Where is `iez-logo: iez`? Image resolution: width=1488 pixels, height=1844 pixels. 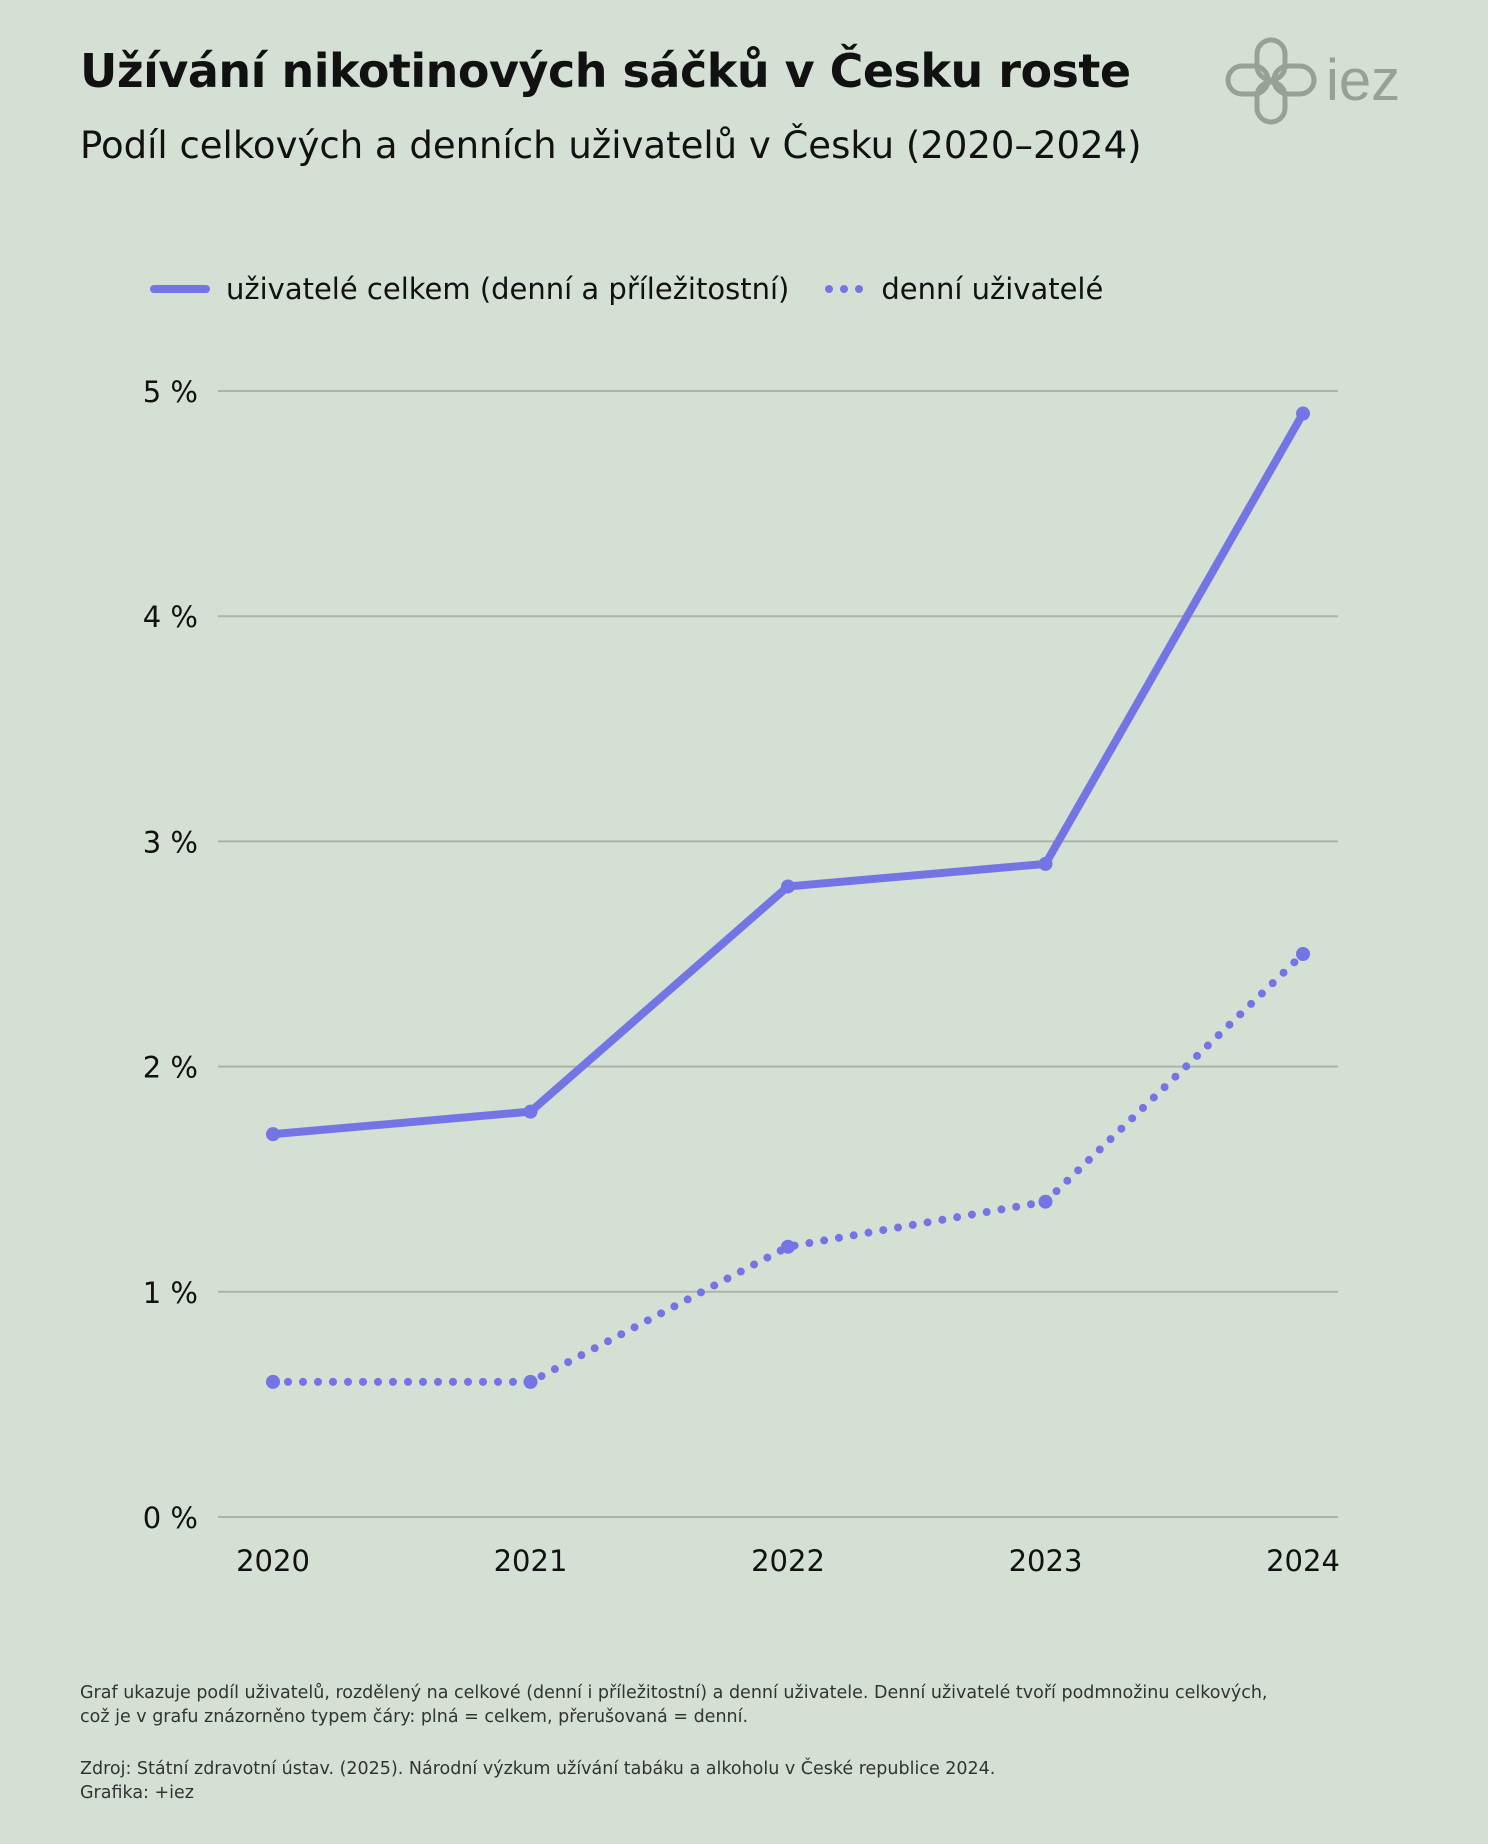
iez-logo: iez is located at coordinates (1312, 81).